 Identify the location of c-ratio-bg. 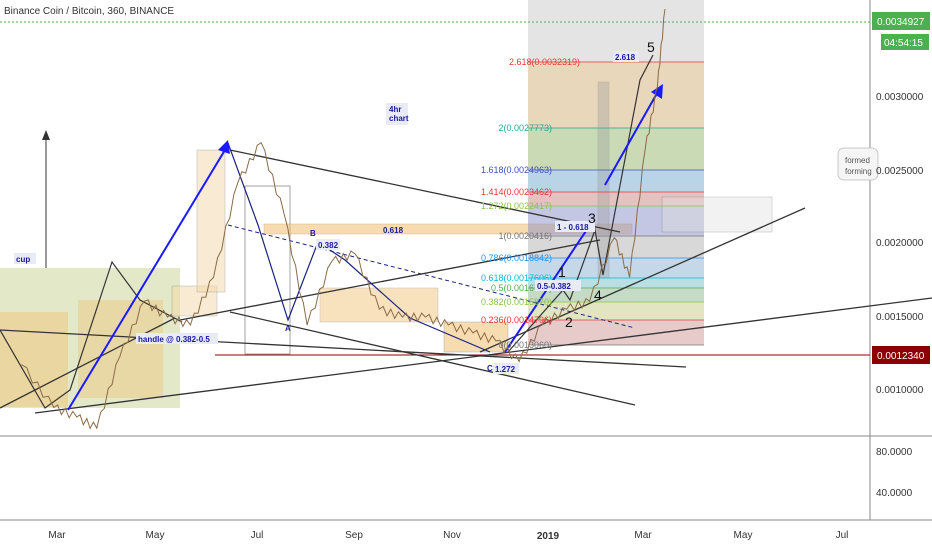
(506, 368).